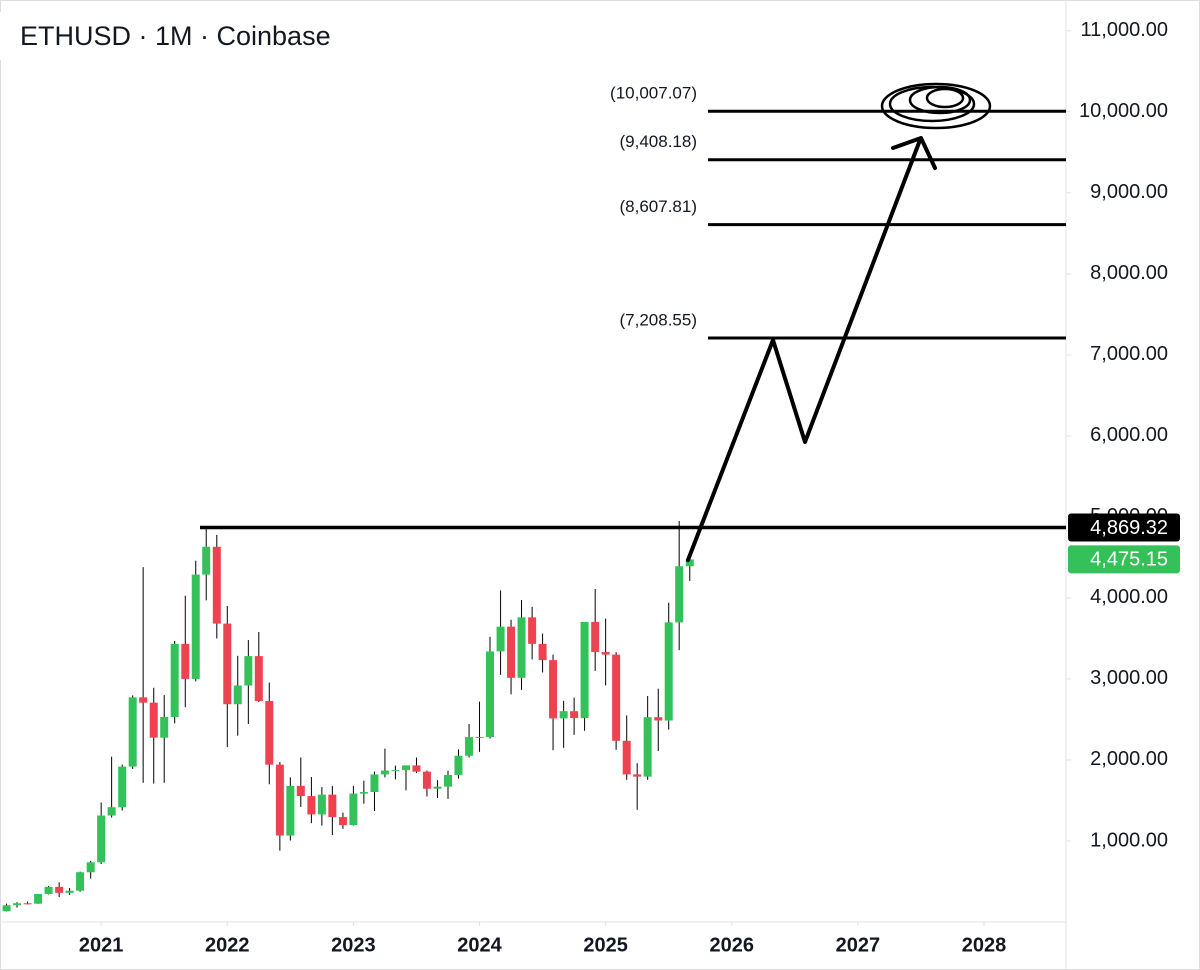 The image size is (1200, 970). I want to click on y-tick-label: 7,000.00, so click(1129, 354).